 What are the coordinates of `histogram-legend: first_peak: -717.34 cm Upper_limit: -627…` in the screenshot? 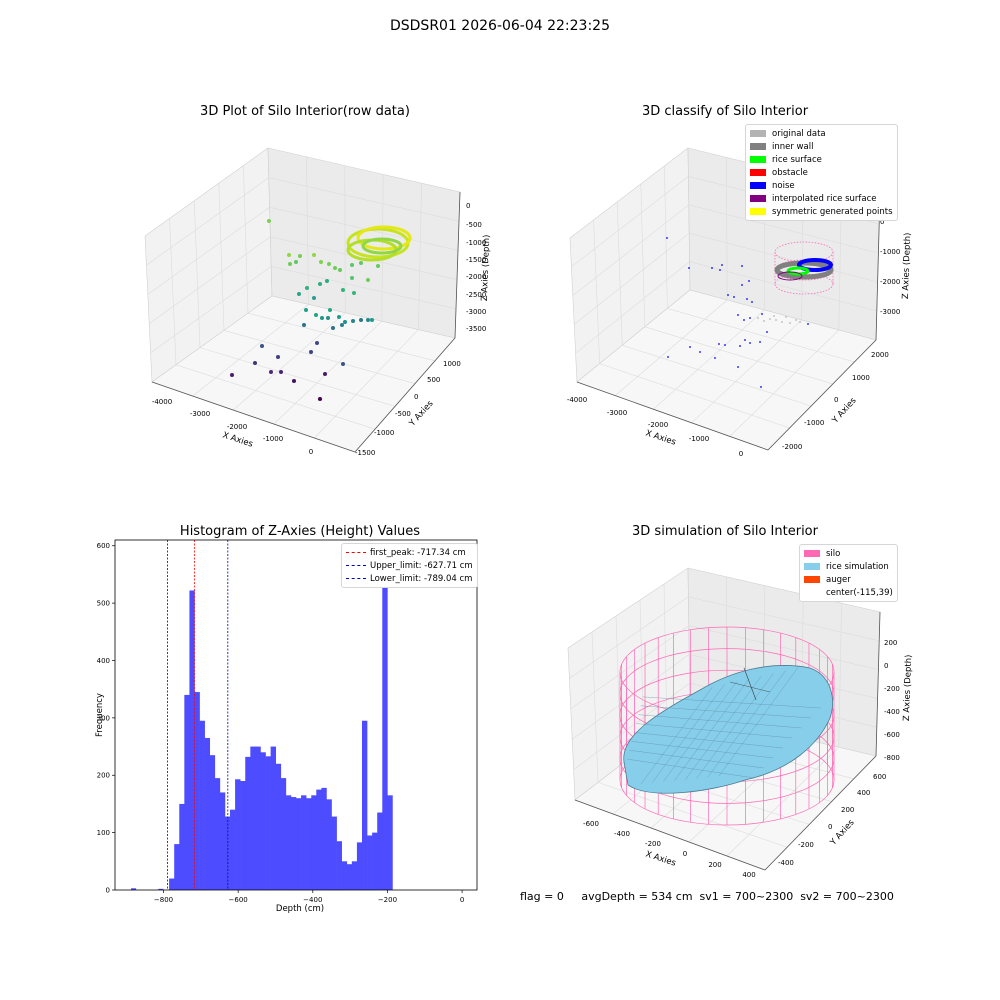 It's located at (409, 565).